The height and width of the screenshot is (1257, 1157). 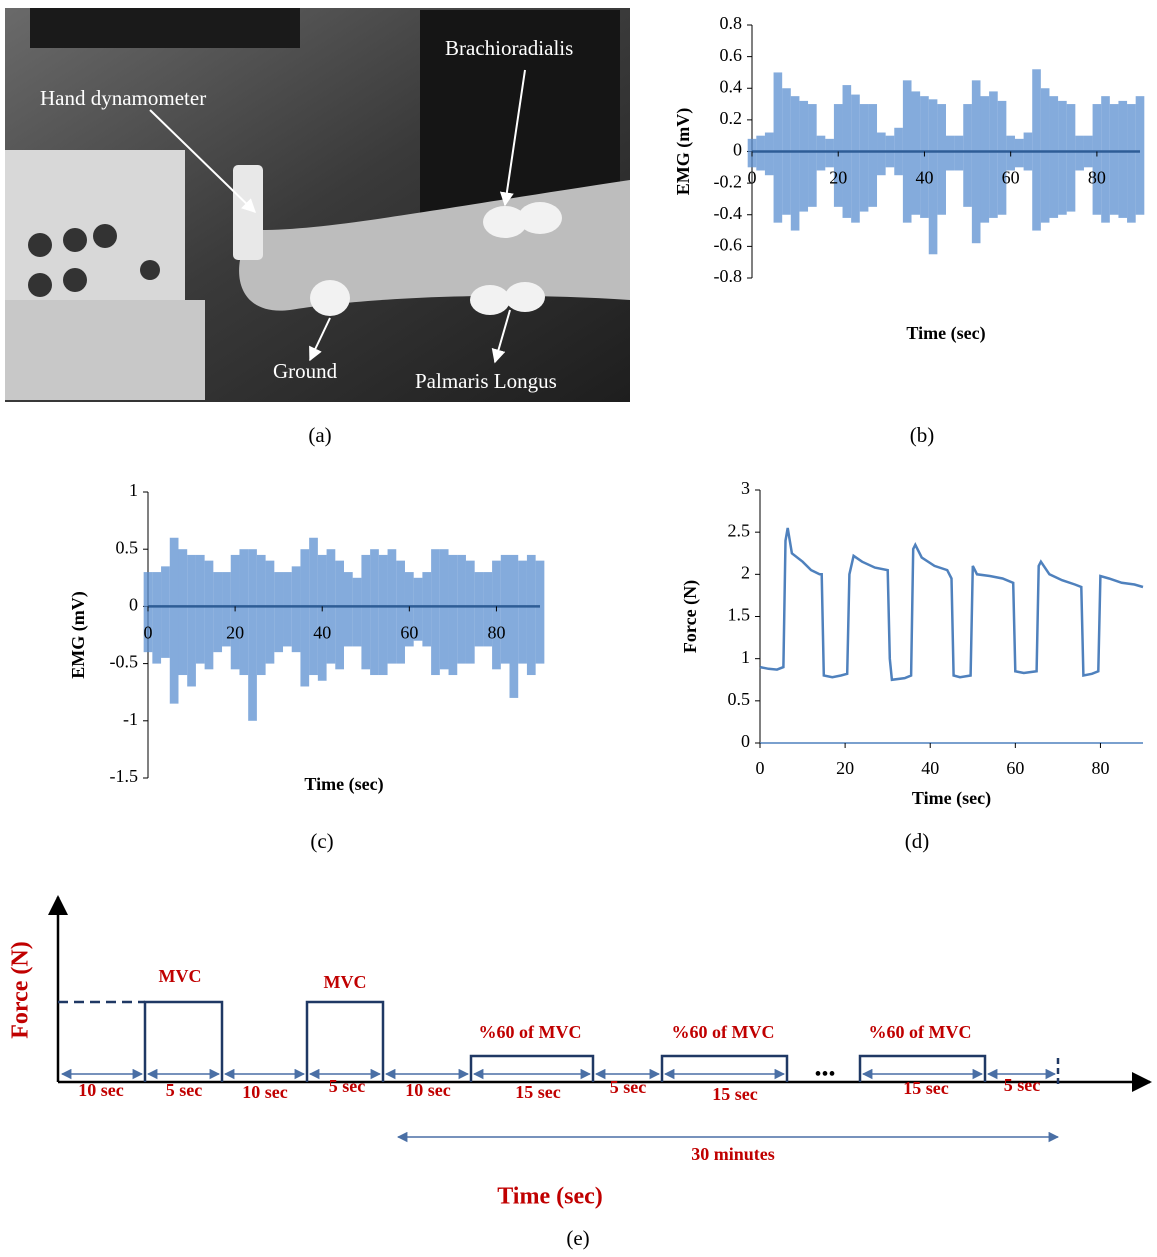 I want to click on y-tick-label: 2.5, so click(x=739, y=530).